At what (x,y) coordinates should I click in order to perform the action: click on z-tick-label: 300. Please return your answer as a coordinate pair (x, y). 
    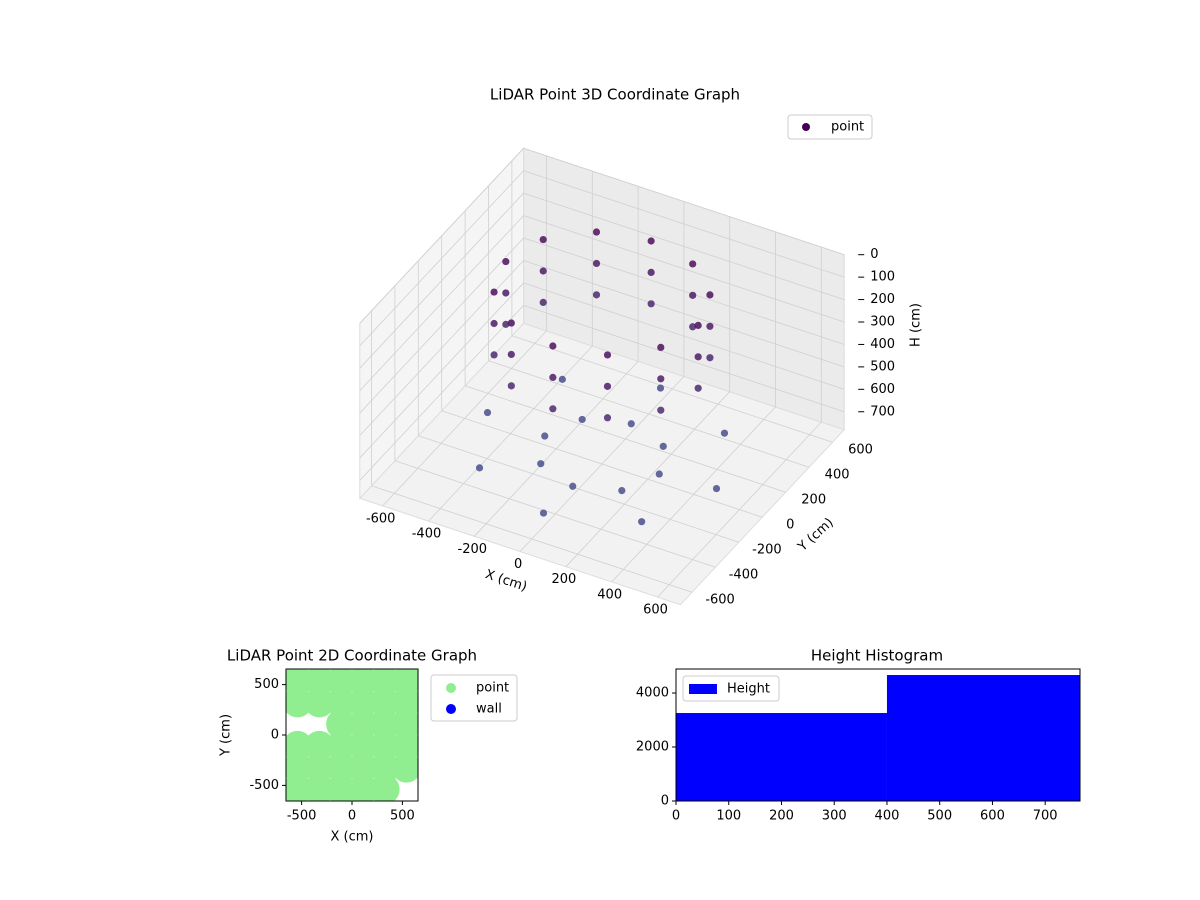
    Looking at the image, I should click on (882, 322).